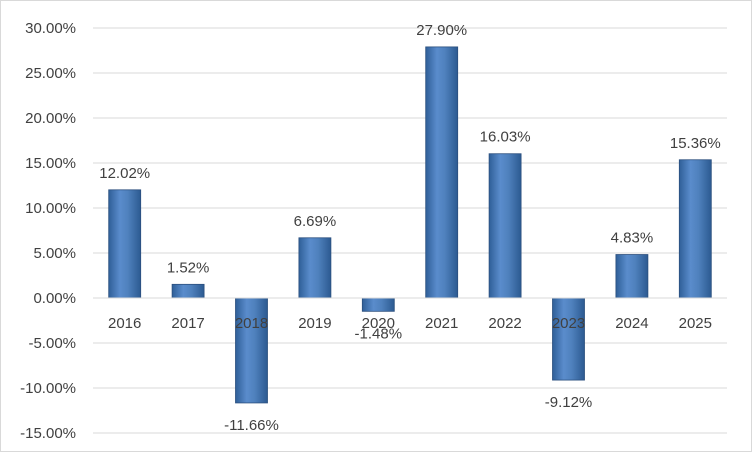 The width and height of the screenshot is (752, 452). I want to click on data-label-2019: 6.69%, so click(315, 221).